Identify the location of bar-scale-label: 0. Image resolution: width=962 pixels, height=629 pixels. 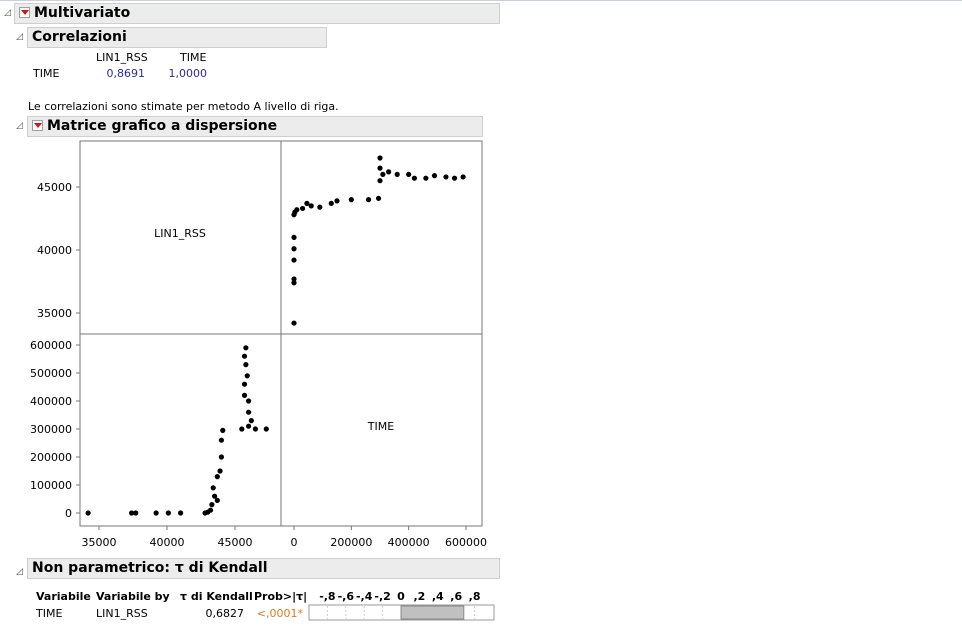
(401, 596).